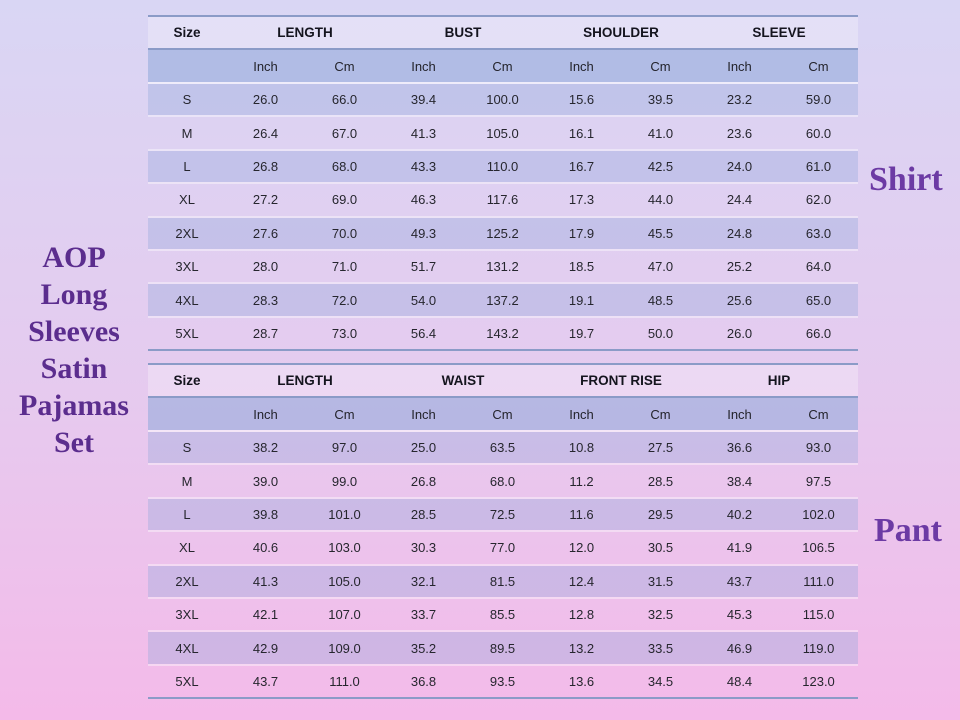 The image size is (960, 720). What do you see at coordinates (344, 200) in the screenshot?
I see `measurement-cell: 69.0` at bounding box center [344, 200].